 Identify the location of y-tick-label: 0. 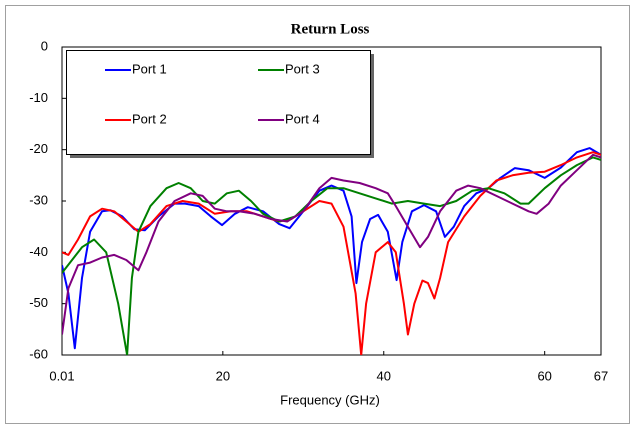
(44, 45).